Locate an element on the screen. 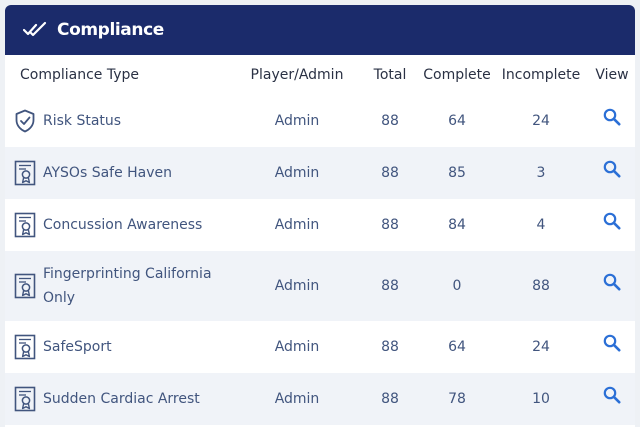 This screenshot has width=640, height=427. compliance-type-cell: Sudden Cardiac Arrest is located at coordinates (120, 399).